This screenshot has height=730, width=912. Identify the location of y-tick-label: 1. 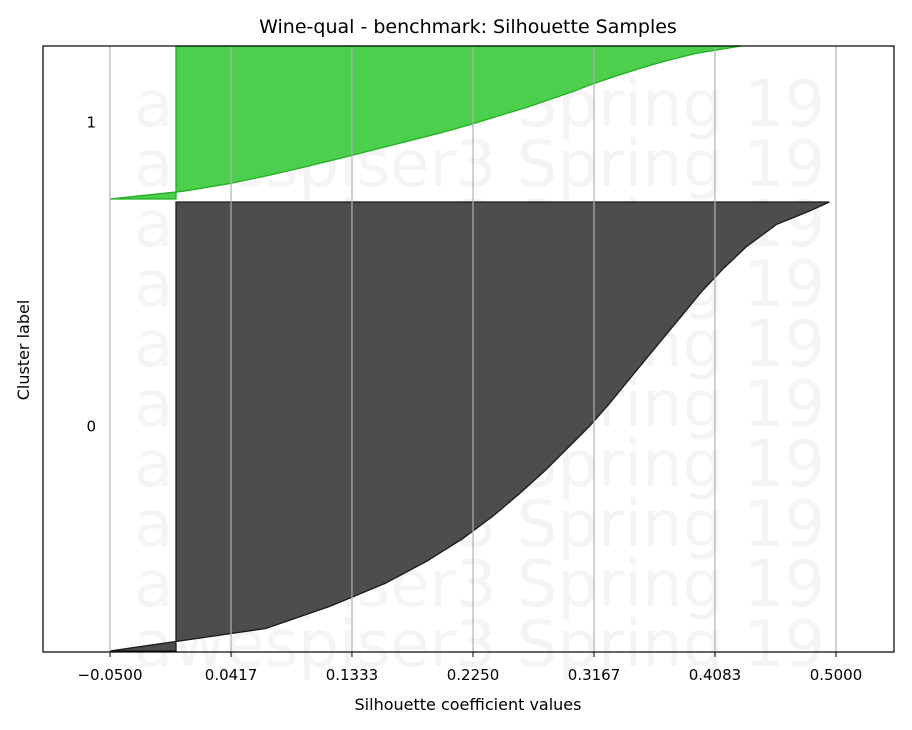
(91, 123).